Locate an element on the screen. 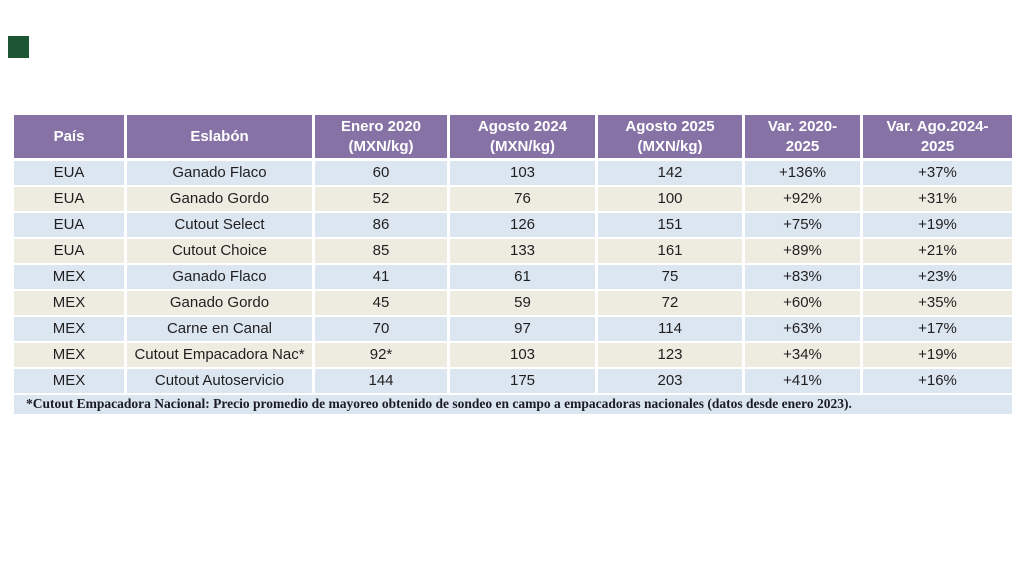 Image resolution: width=1024 pixels, height=576 pixels. table-cell: 76 is located at coordinates (522, 199).